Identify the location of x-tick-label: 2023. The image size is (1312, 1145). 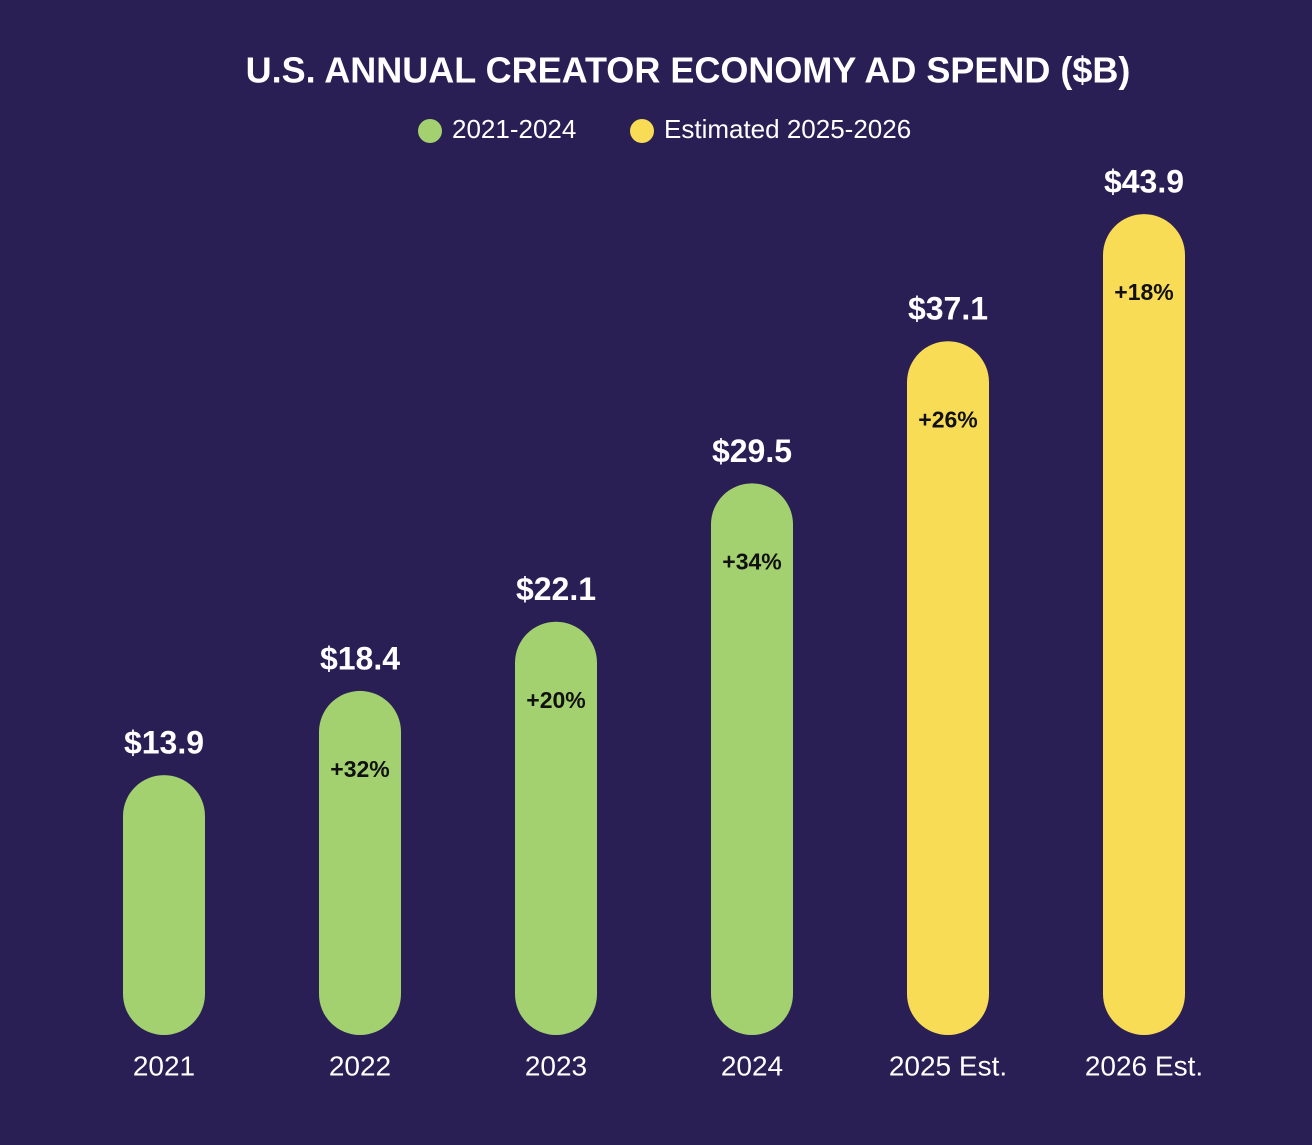
(556, 1065).